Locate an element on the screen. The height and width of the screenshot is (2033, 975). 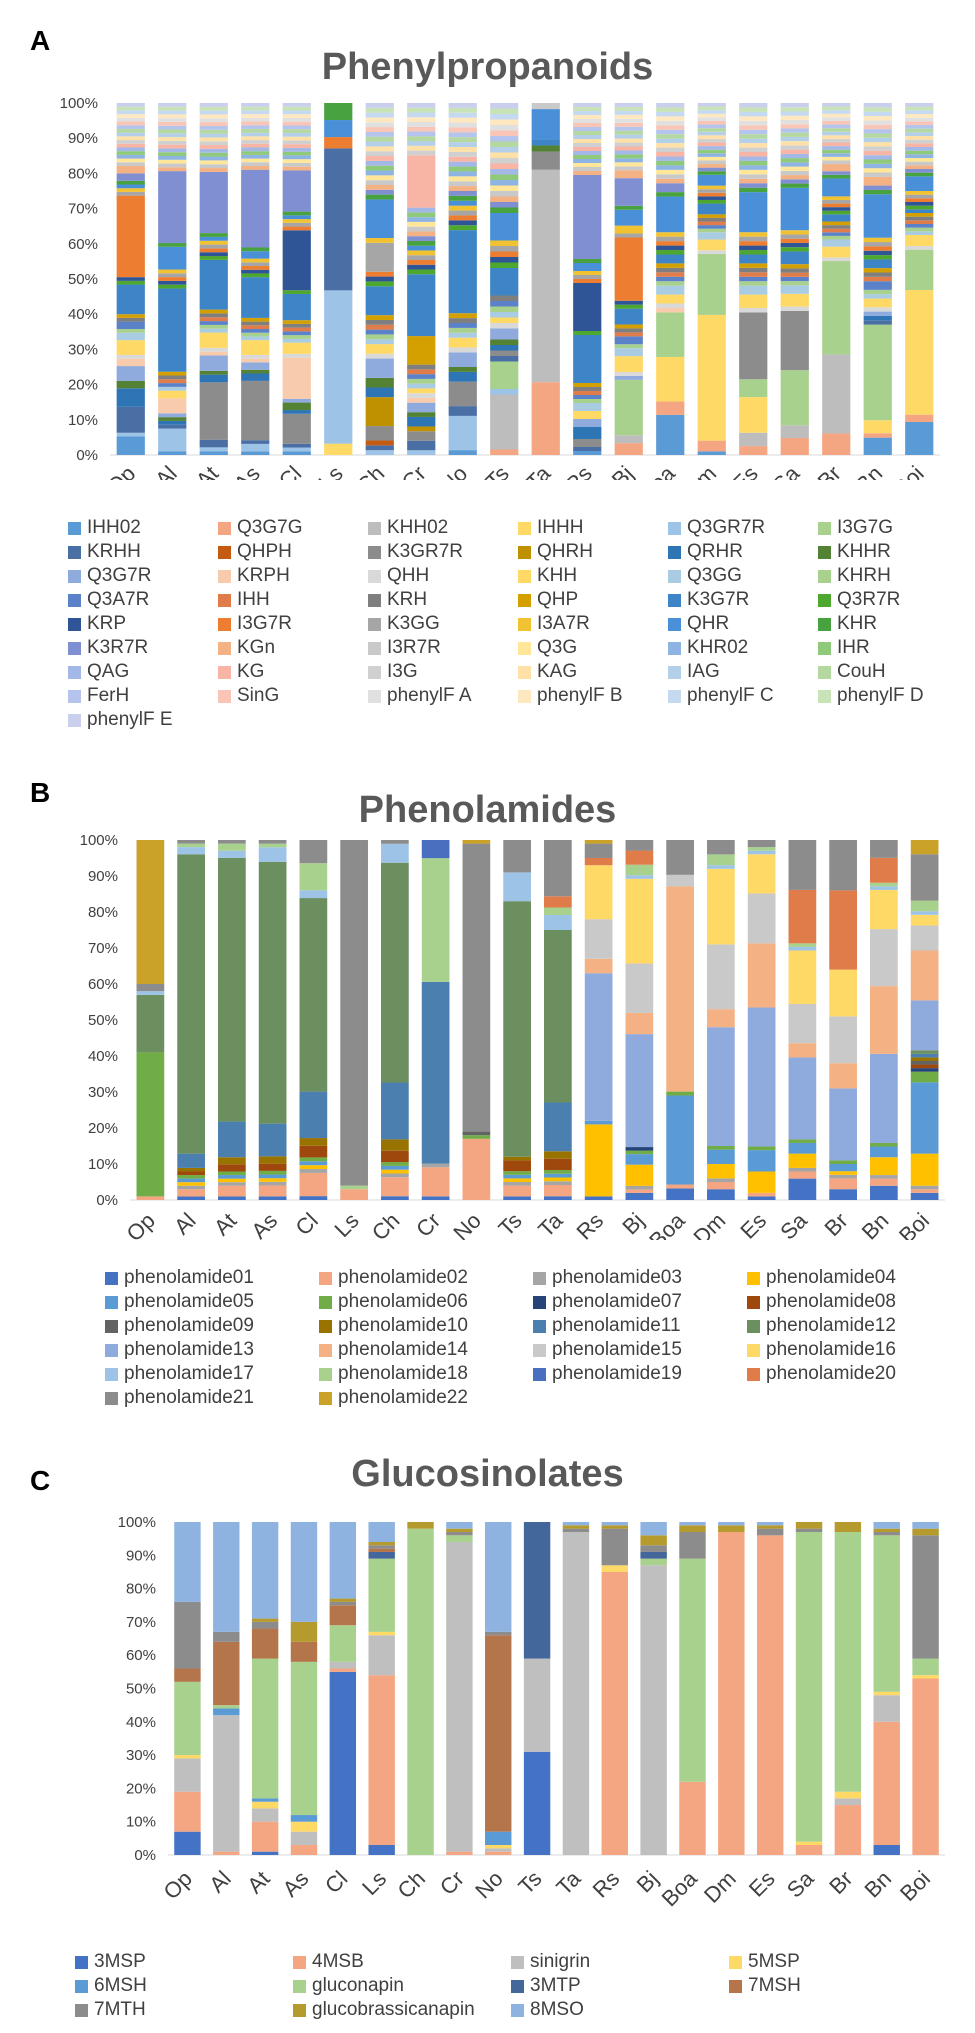
bar-segment-Ch-phenolamide03 is located at coordinates (395, 1175).